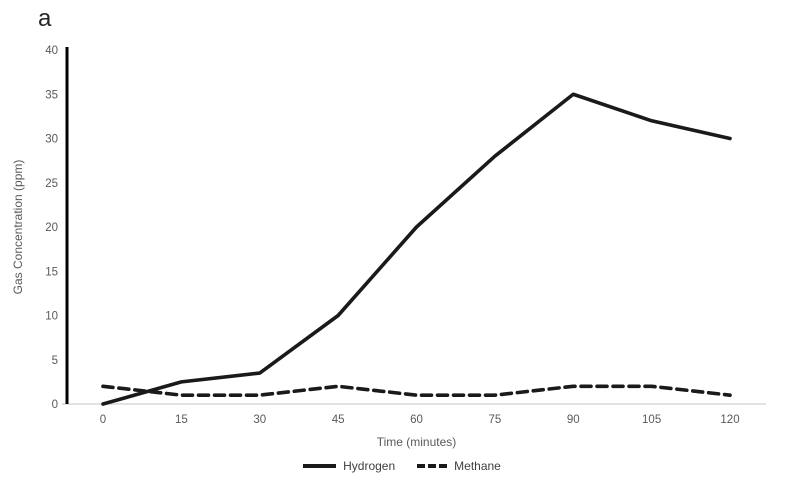 The width and height of the screenshot is (804, 482). I want to click on x-tick-label: 75, so click(494, 420).